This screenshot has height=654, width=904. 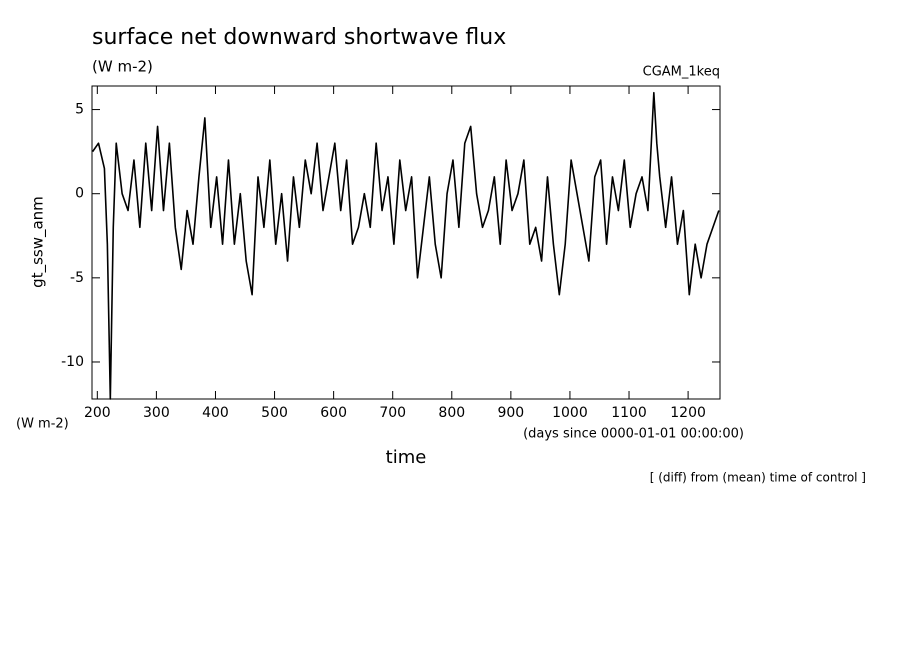 What do you see at coordinates (629, 413) in the screenshot?
I see `x-tick-label: 1100` at bounding box center [629, 413].